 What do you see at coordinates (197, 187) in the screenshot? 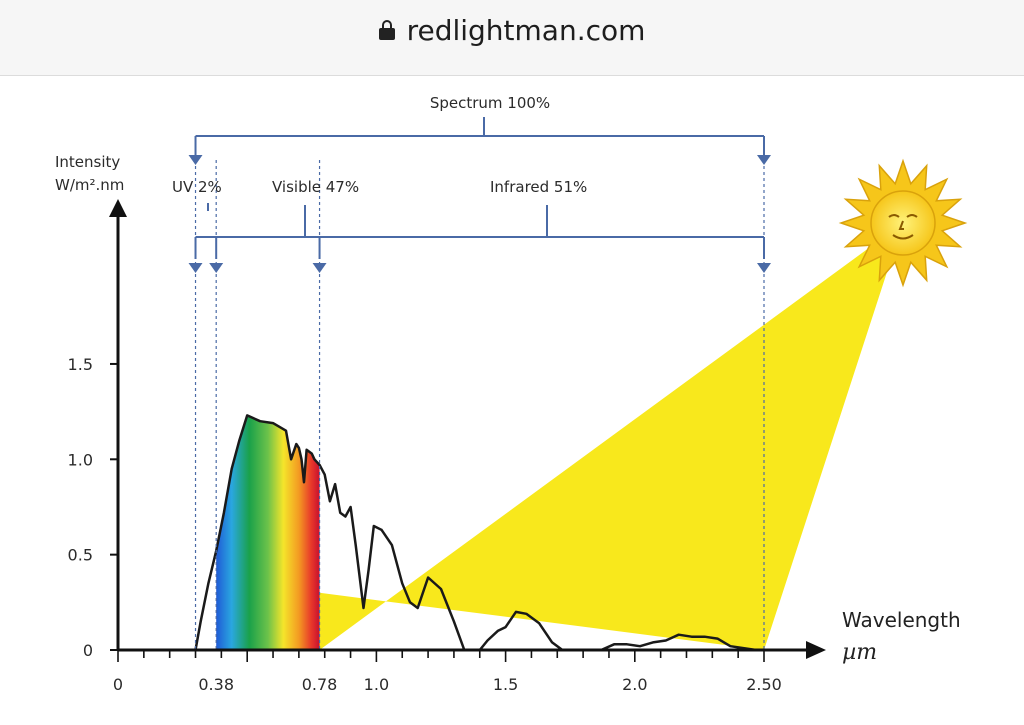
I see `uv-label: UV 2%` at bounding box center [197, 187].